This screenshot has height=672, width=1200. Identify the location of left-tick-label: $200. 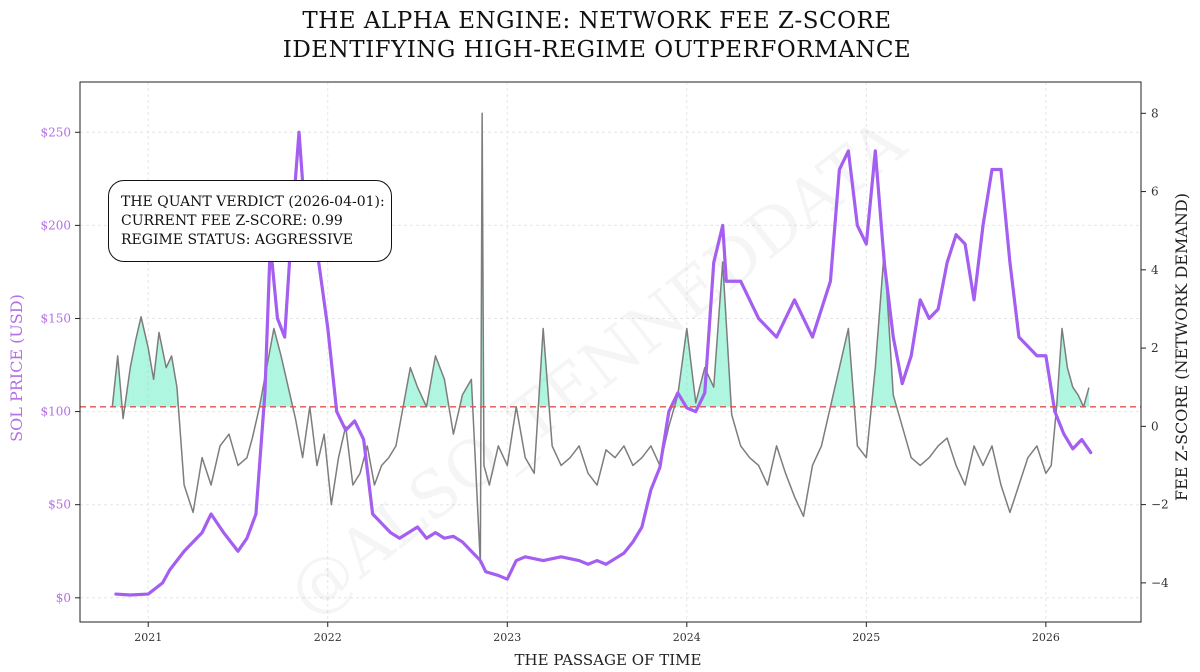
(55, 225).